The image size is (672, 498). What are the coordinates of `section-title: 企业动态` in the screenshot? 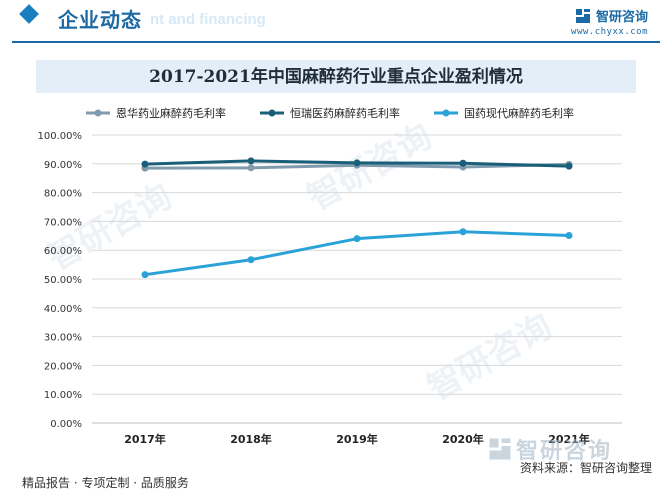 It's located at (100, 20).